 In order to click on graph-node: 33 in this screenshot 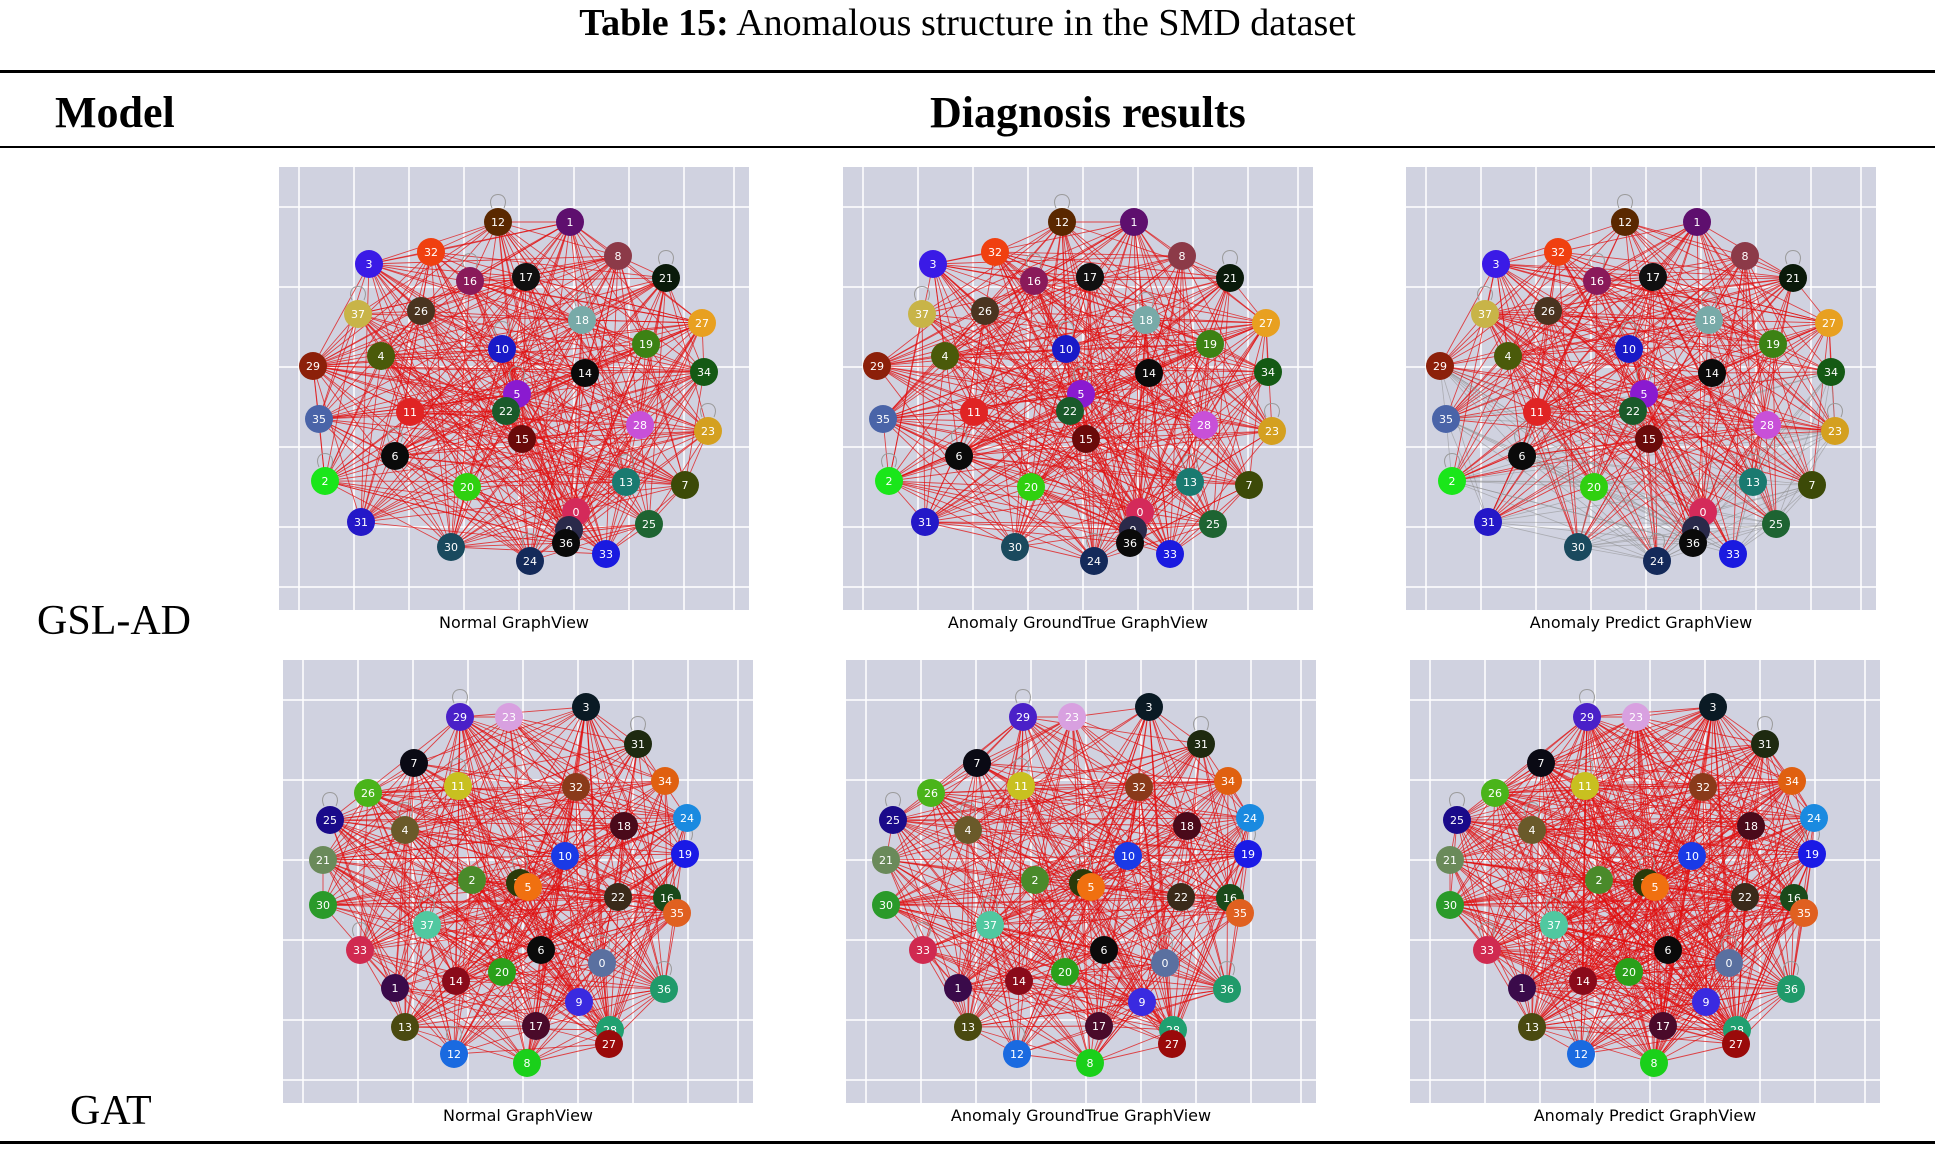, I will do `click(1487, 950)`.